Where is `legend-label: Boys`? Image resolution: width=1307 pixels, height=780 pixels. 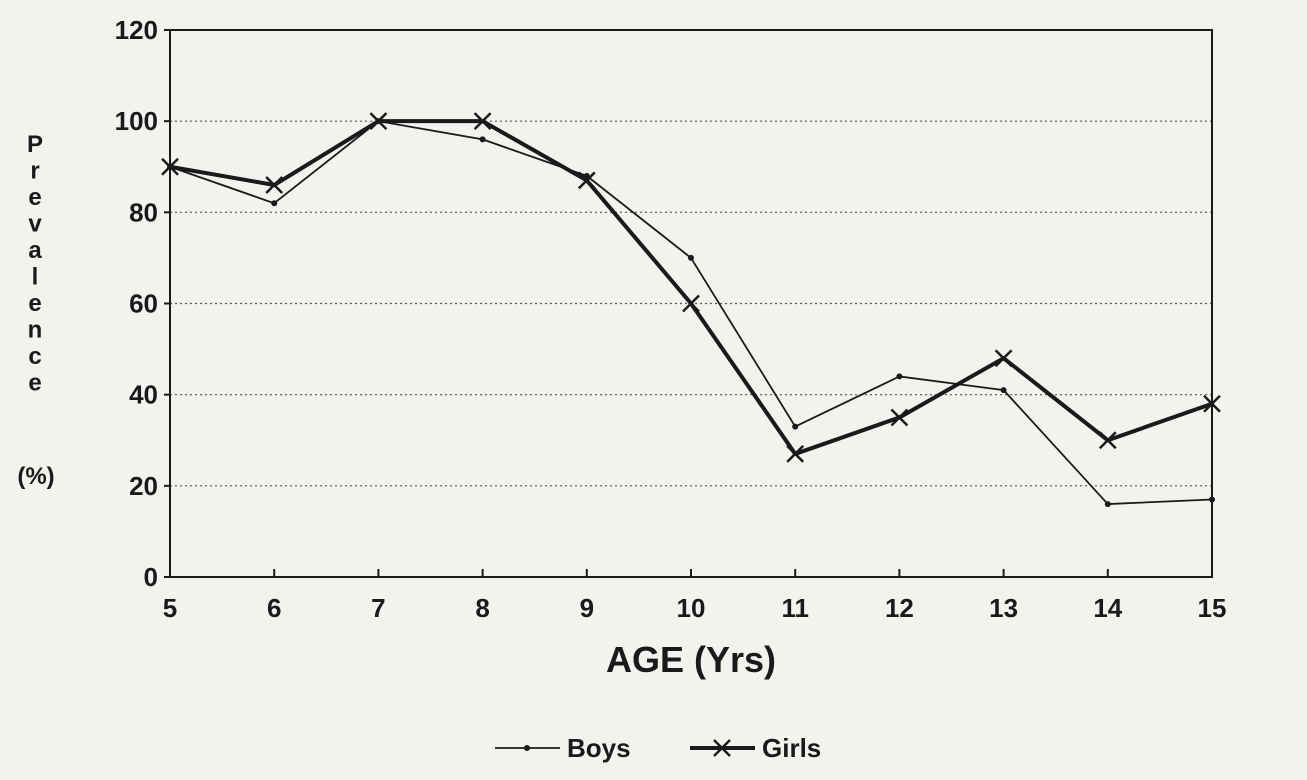 legend-label: Boys is located at coordinates (599, 748).